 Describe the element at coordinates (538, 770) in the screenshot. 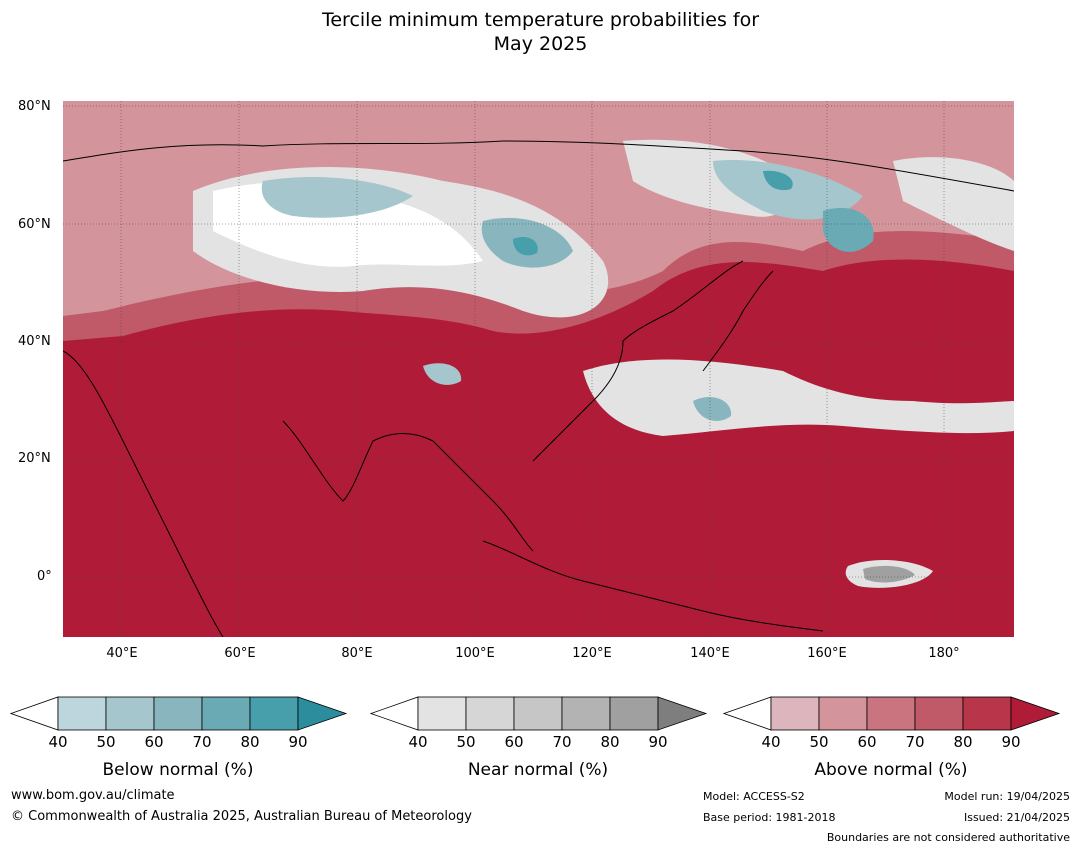

I see `near-normal-title: Near normal (%)` at that location.